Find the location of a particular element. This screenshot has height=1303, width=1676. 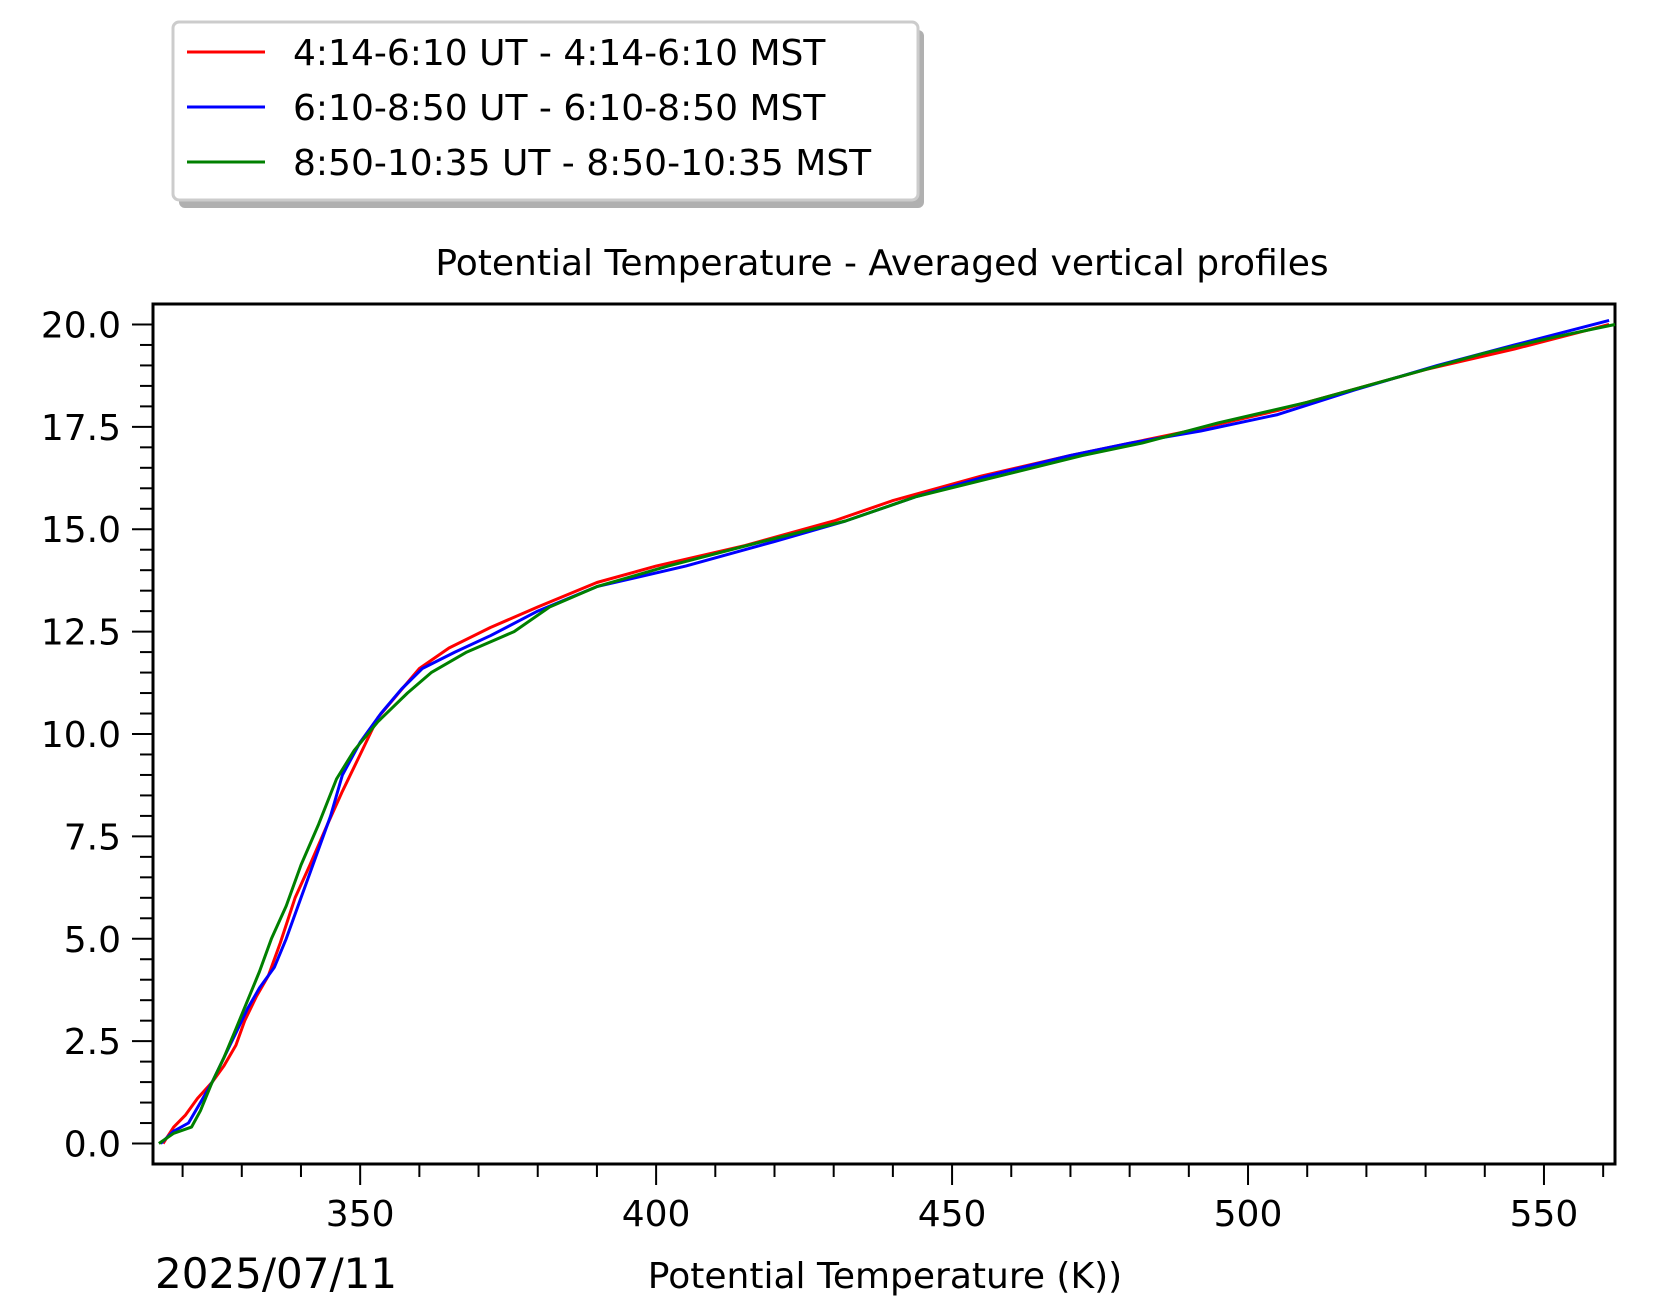

y-tick-label: 15.0 is located at coordinates (81, 530).